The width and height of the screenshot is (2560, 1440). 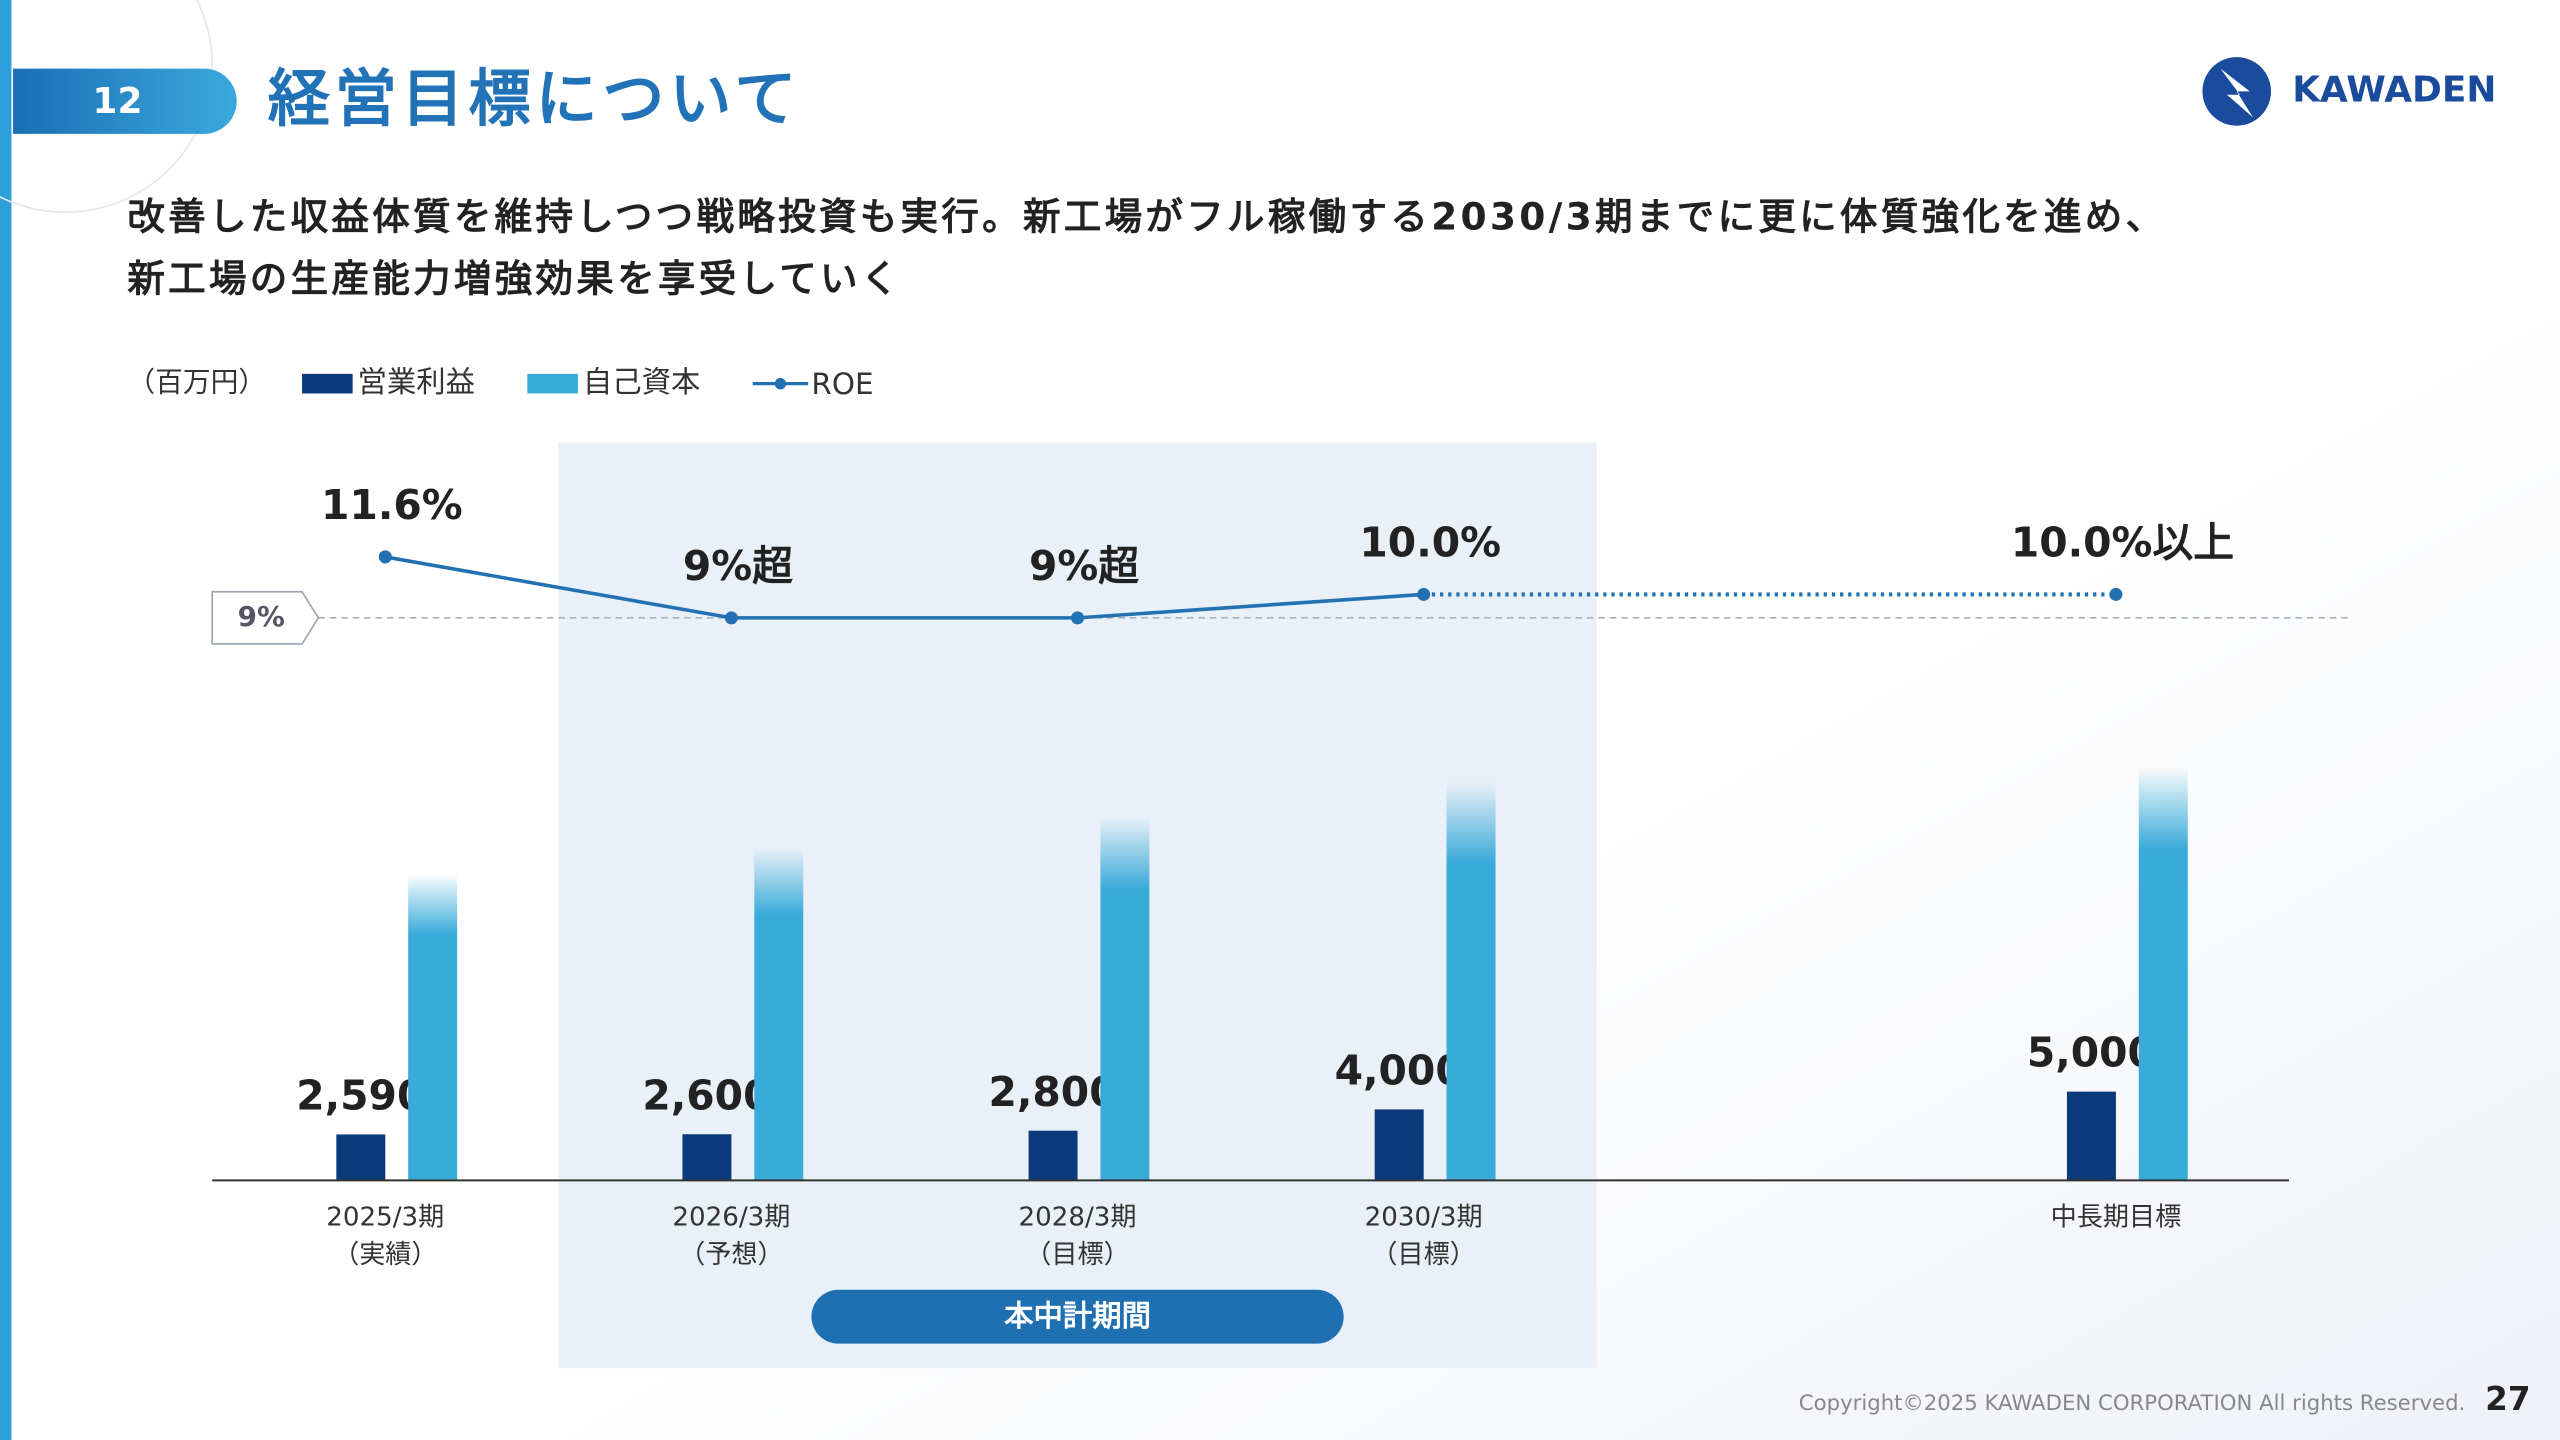 What do you see at coordinates (417, 382) in the screenshot?
I see `legend-label: 営業利益` at bounding box center [417, 382].